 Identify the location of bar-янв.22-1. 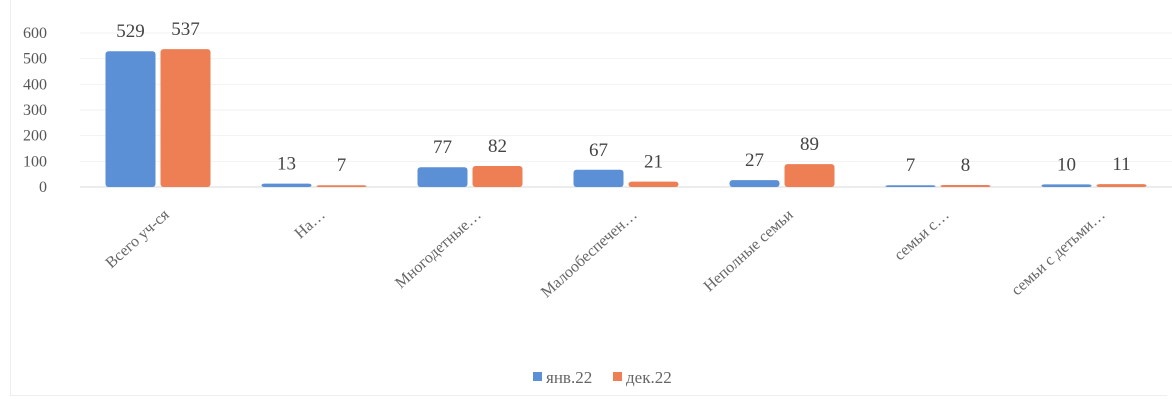
(286, 185).